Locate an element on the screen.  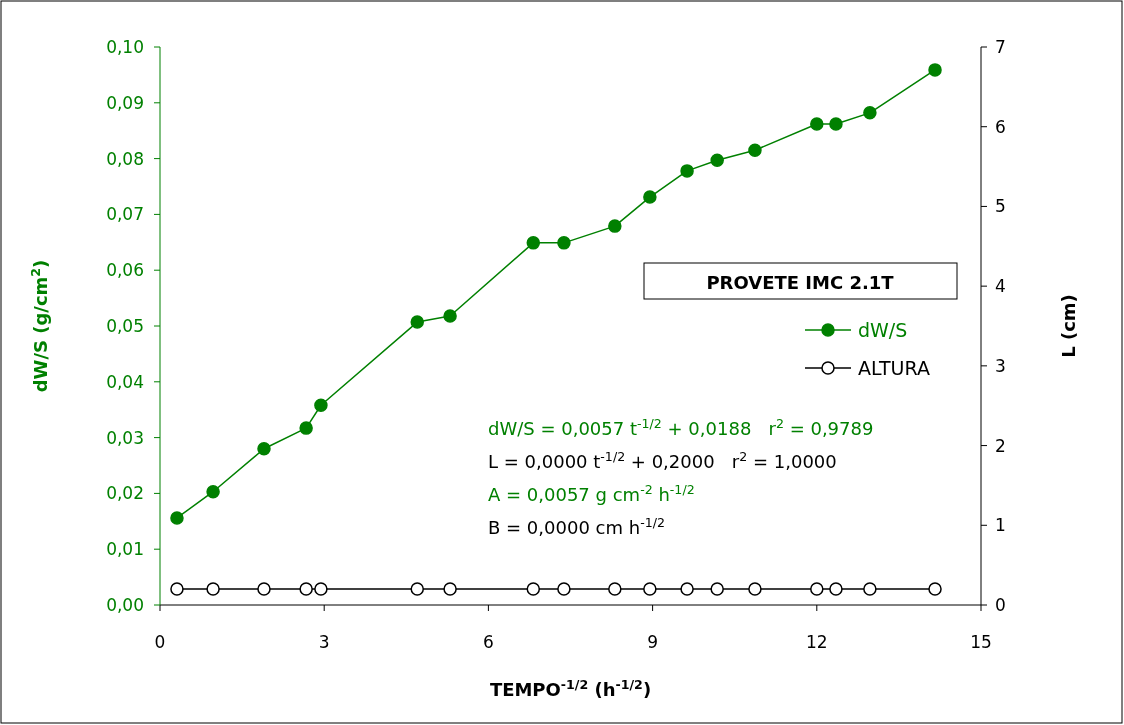
y2-tick-label: 3 is located at coordinates (1000, 365).